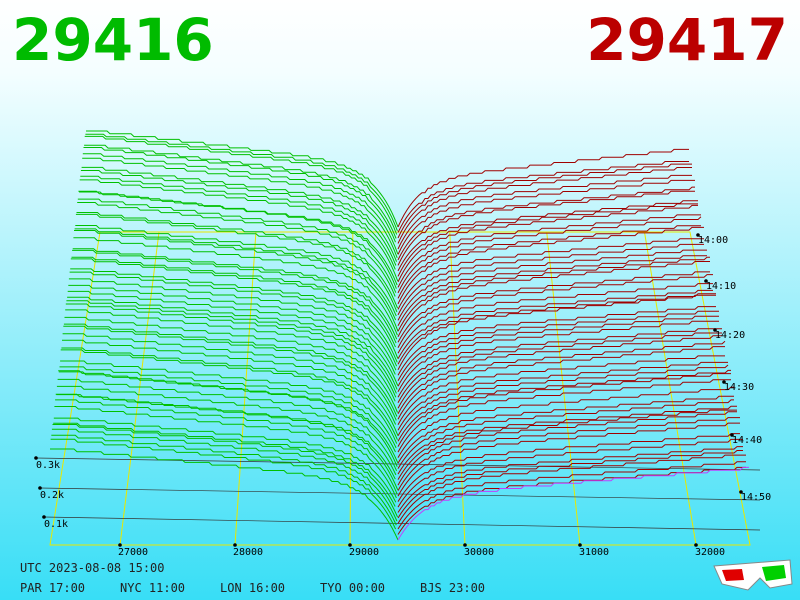 Image resolution: width=800 pixels, height=600 pixels. I want to click on time-label: 14:00, so click(713, 240).